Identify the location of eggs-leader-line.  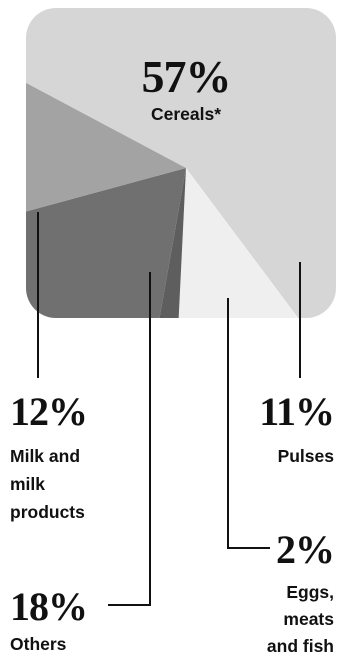
(248, 423).